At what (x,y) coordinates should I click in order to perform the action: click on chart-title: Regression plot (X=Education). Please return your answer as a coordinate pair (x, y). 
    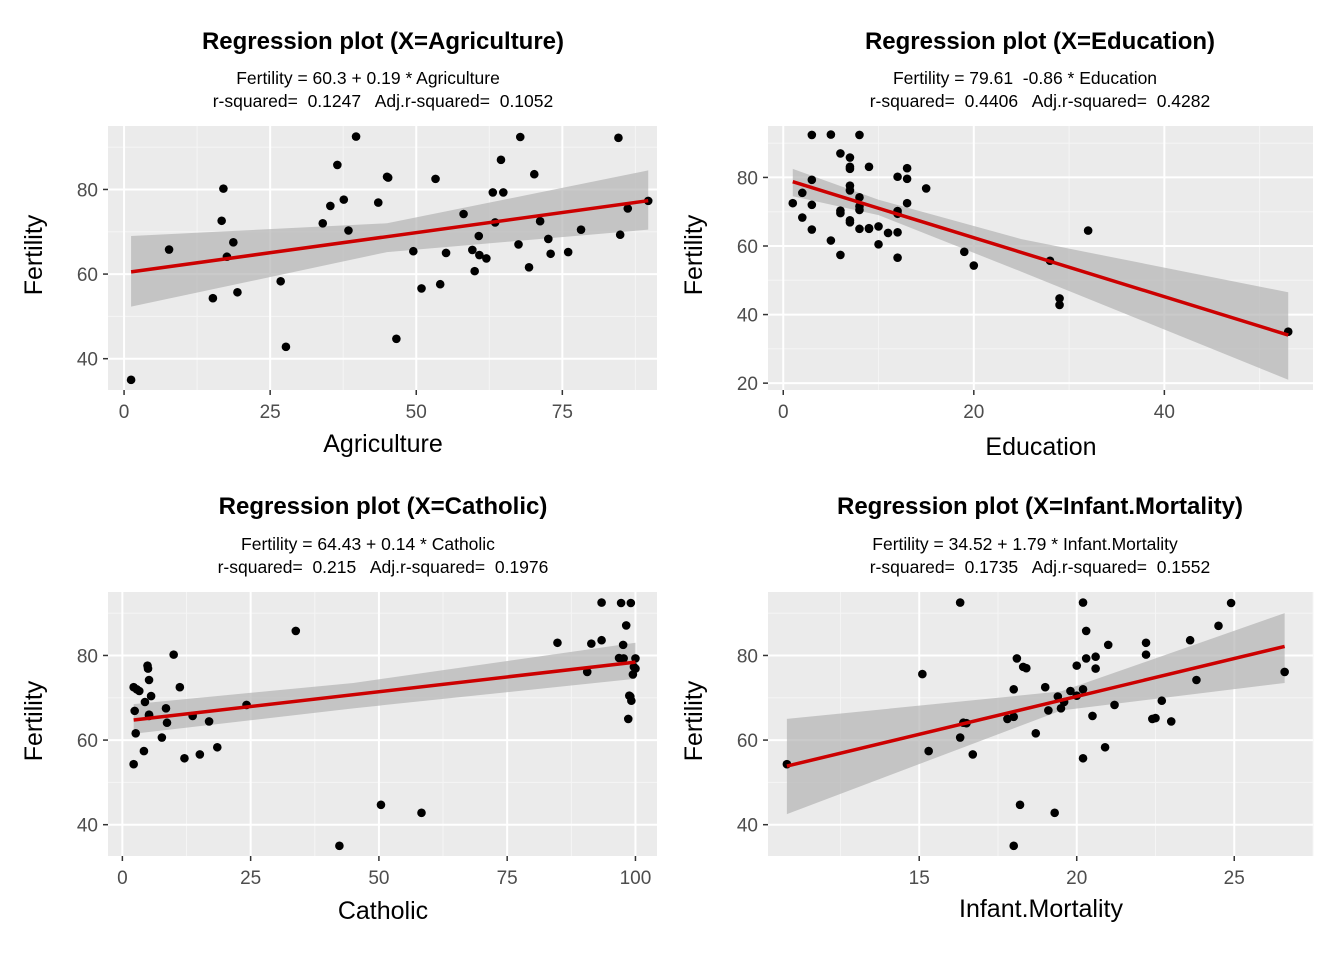
    Looking at the image, I should click on (1040, 41).